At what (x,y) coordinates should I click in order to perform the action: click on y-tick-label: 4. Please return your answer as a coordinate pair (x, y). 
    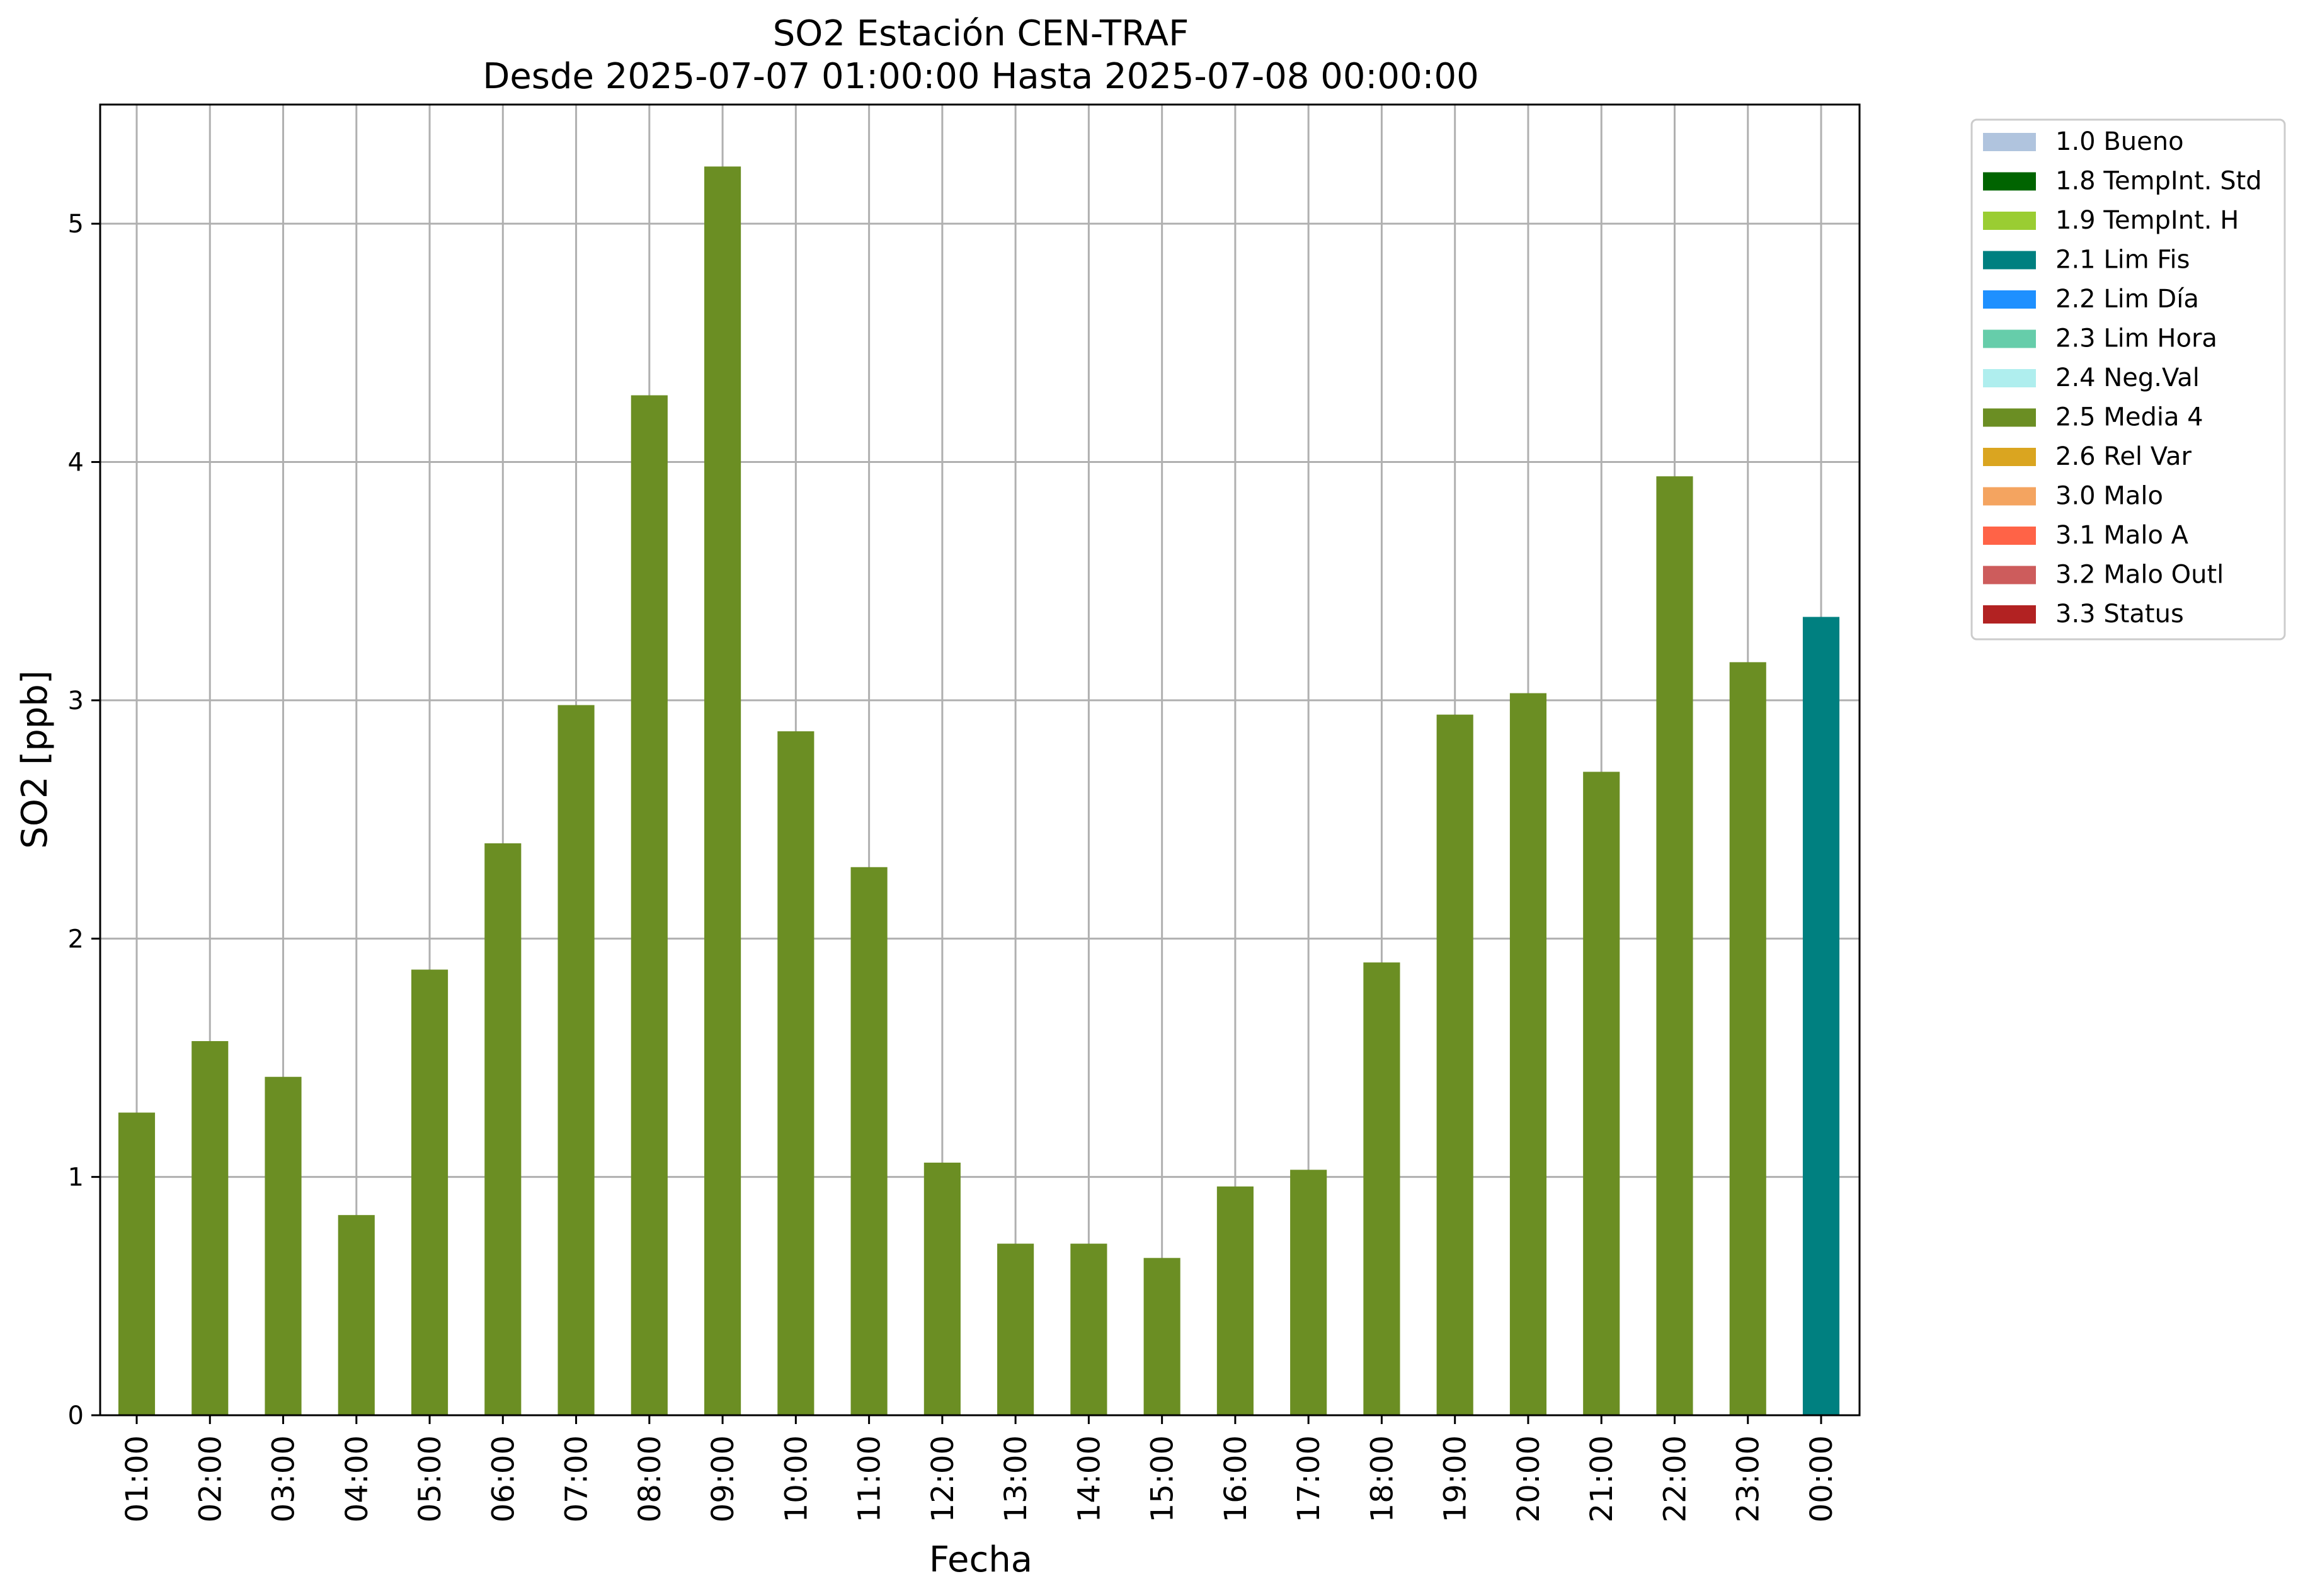
    Looking at the image, I should click on (76, 462).